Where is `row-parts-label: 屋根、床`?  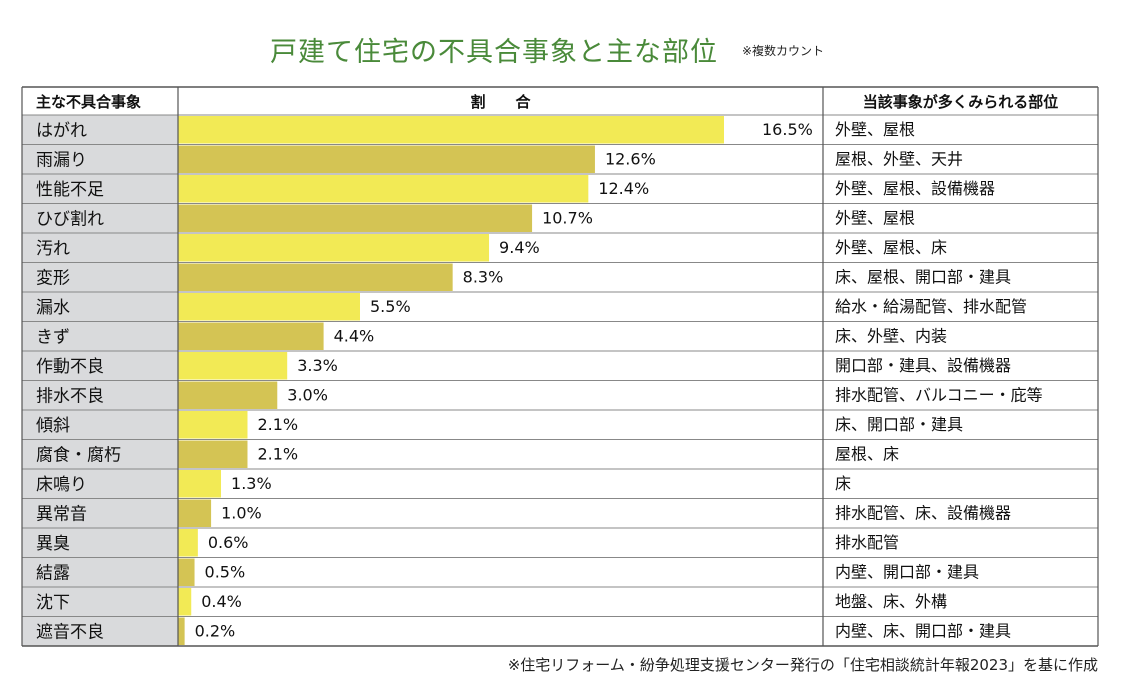 row-parts-label: 屋根、床 is located at coordinates (867, 454).